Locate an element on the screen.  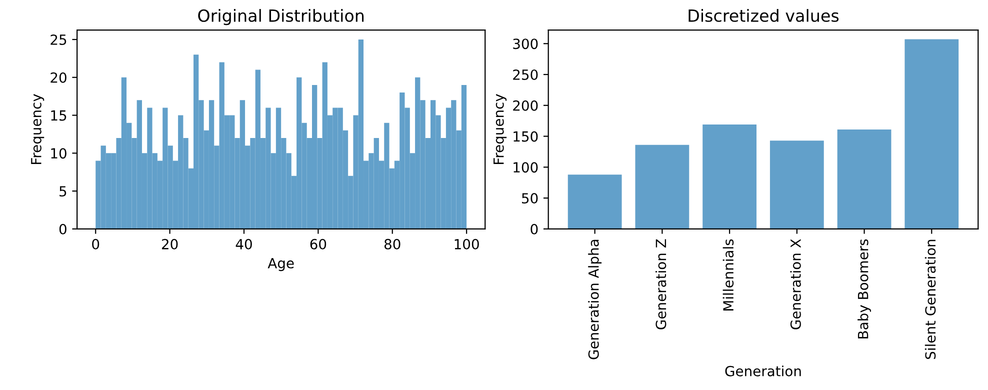
x-tick-label: 100 is located at coordinates (466, 244).